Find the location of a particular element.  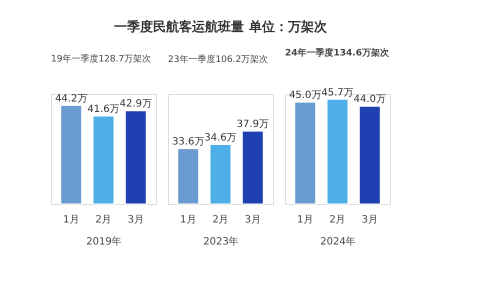

data-label: 41.6万 is located at coordinates (103, 109).